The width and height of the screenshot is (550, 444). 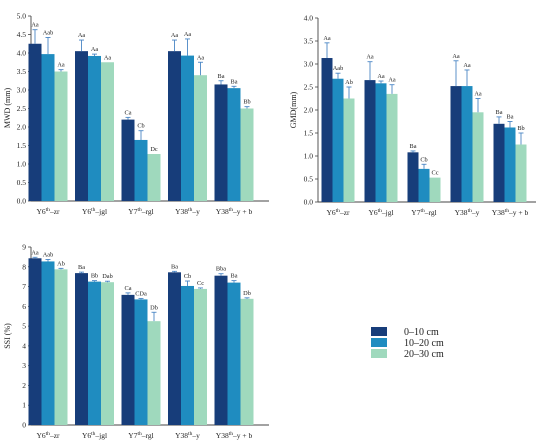 I want to click on significance-label: Ca, so click(x=128, y=288).